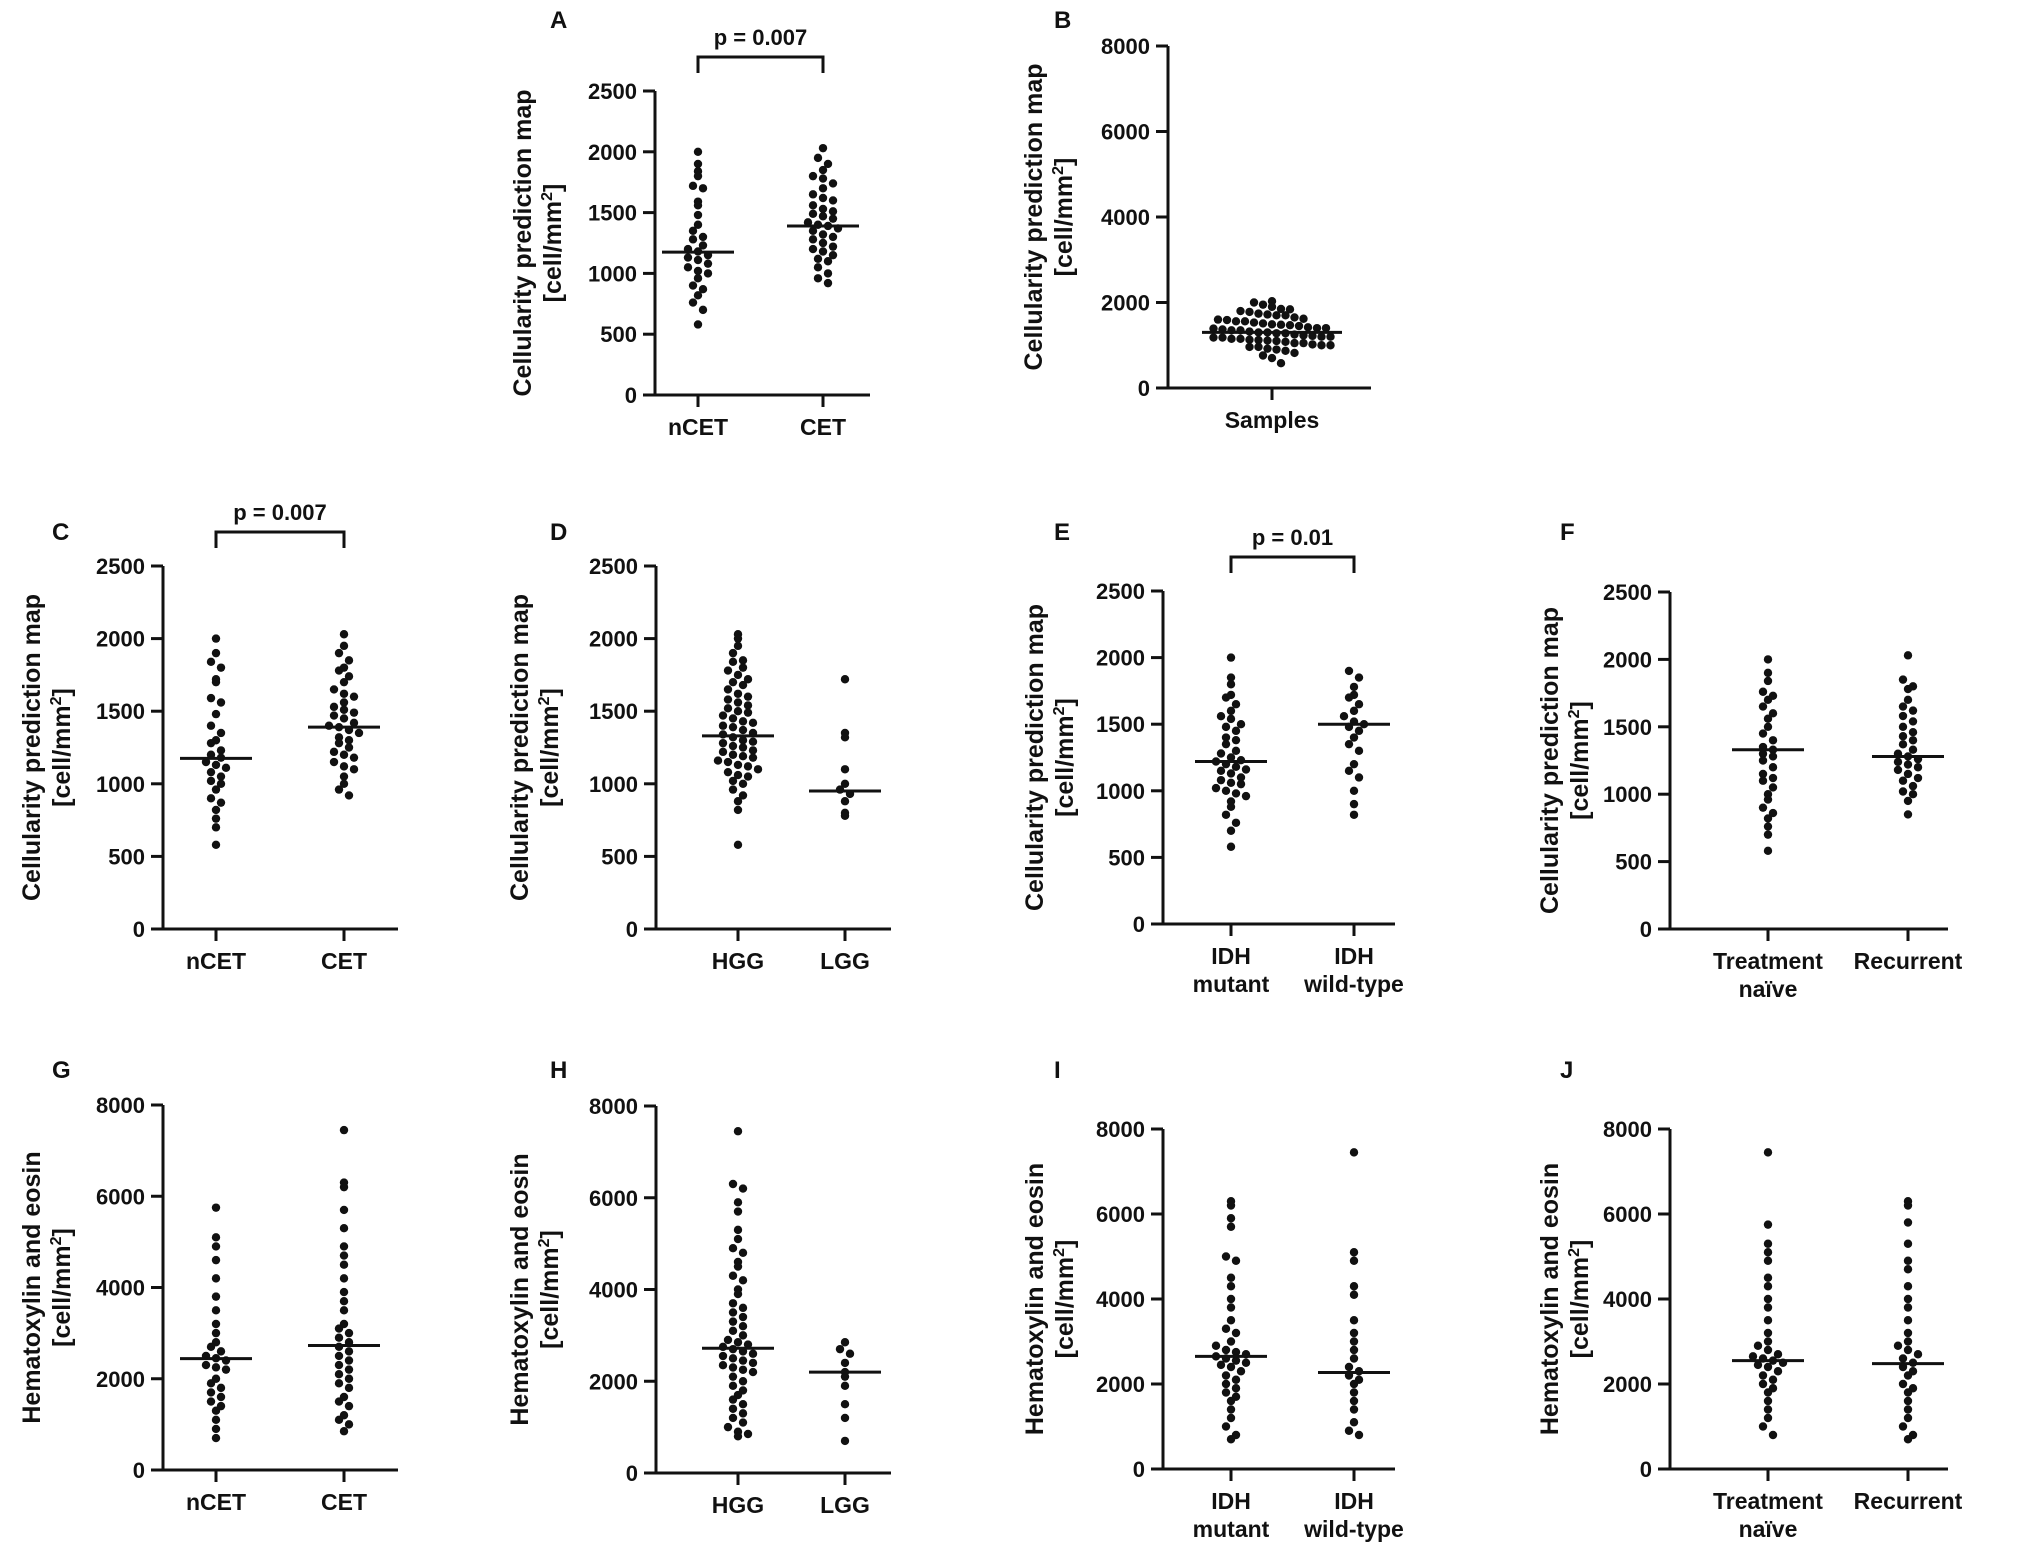 The image size is (2030, 1553). What do you see at coordinates (823, 427) in the screenshot?
I see `x-tick-label: CET` at bounding box center [823, 427].